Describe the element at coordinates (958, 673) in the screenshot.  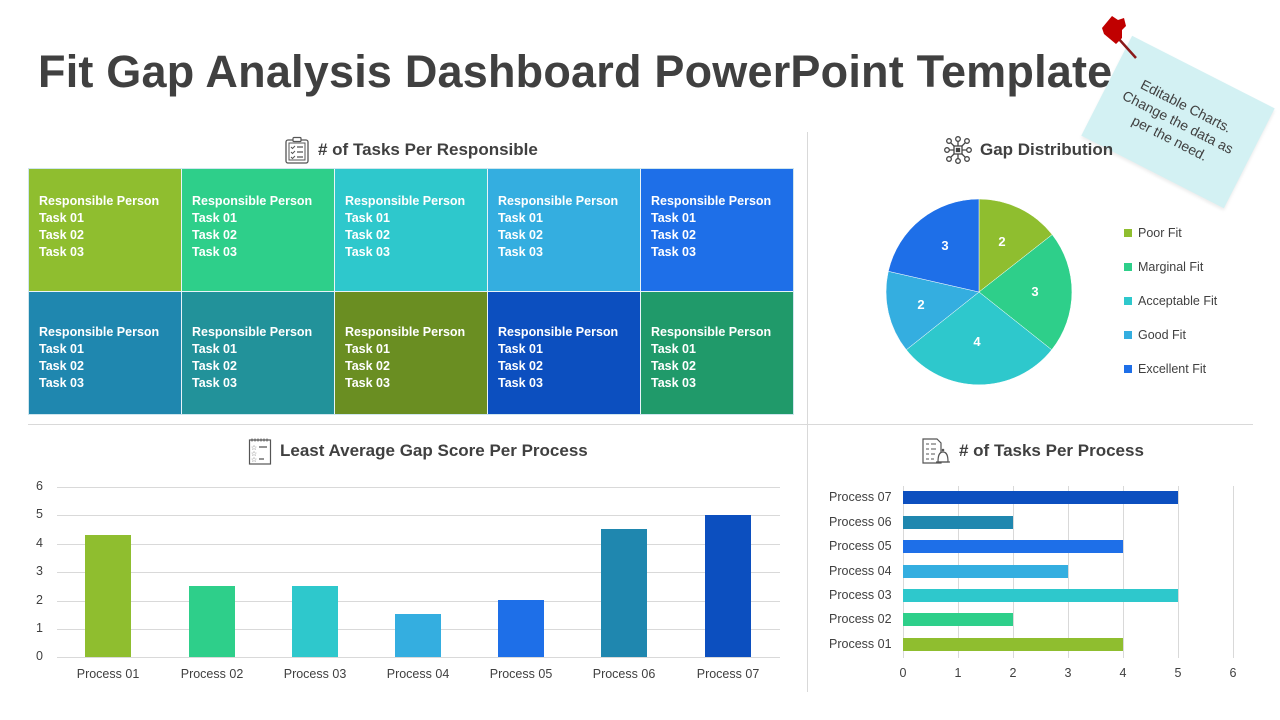
I see `x-tick-label: 1` at that location.